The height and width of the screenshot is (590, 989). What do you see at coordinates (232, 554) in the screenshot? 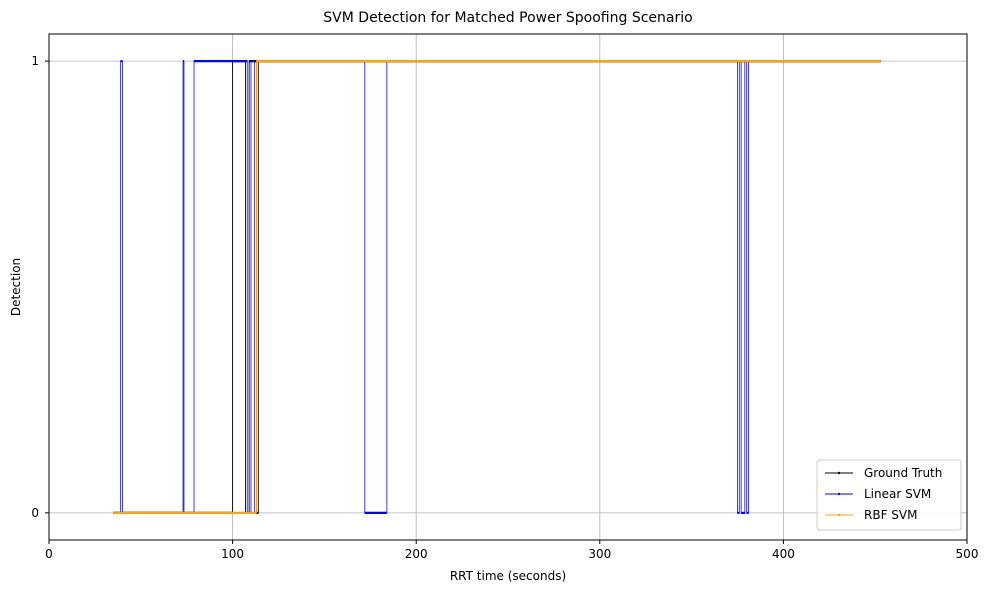
I see `x-tick-label: 100` at bounding box center [232, 554].